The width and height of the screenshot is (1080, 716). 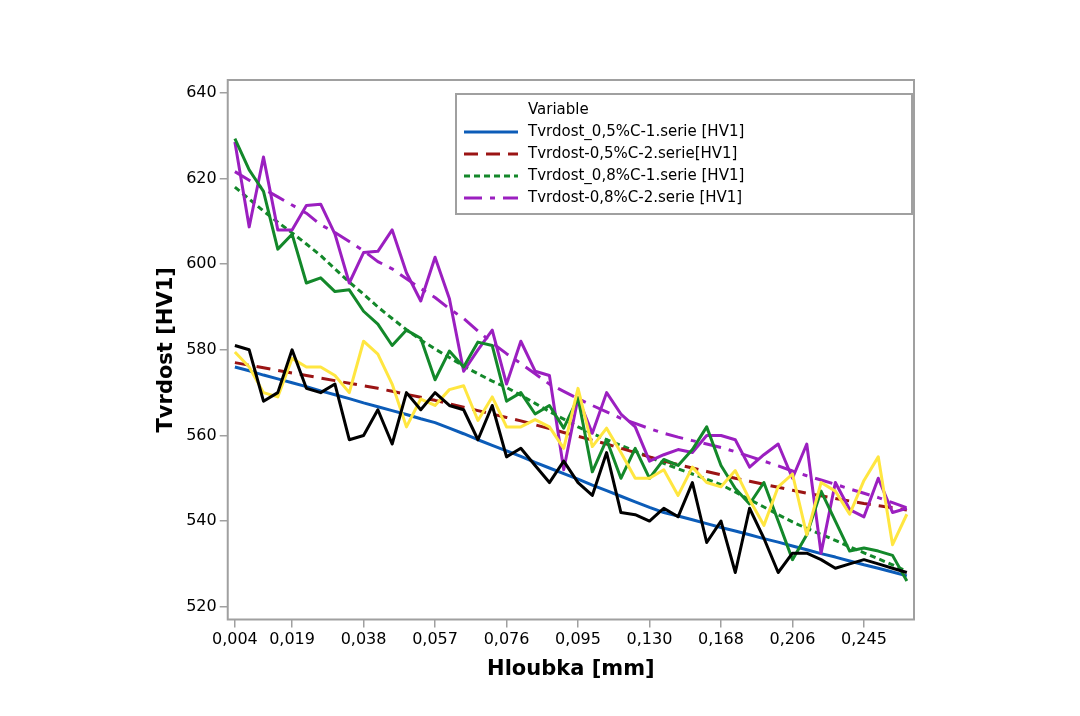 I want to click on y-tick-label: 600, so click(x=201, y=263).